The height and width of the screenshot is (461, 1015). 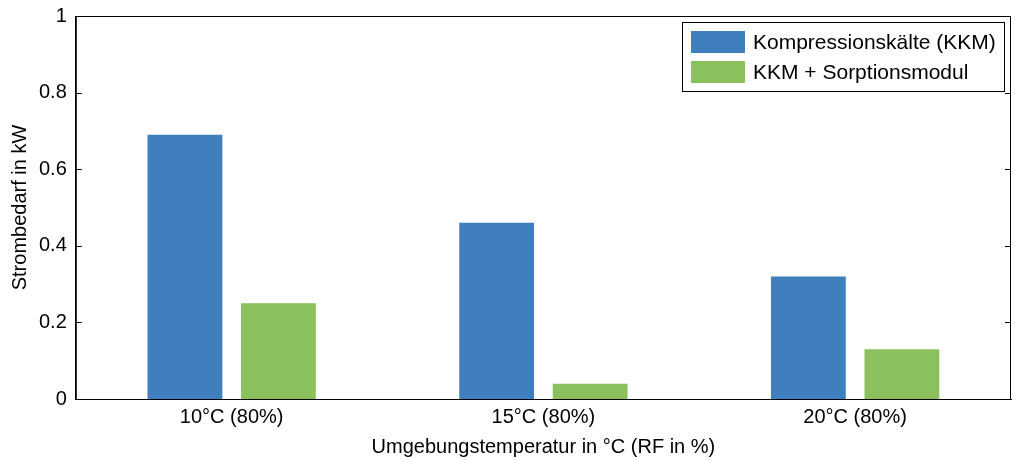 What do you see at coordinates (855, 415) in the screenshot?
I see `x-tick-label: 20°C (80%)` at bounding box center [855, 415].